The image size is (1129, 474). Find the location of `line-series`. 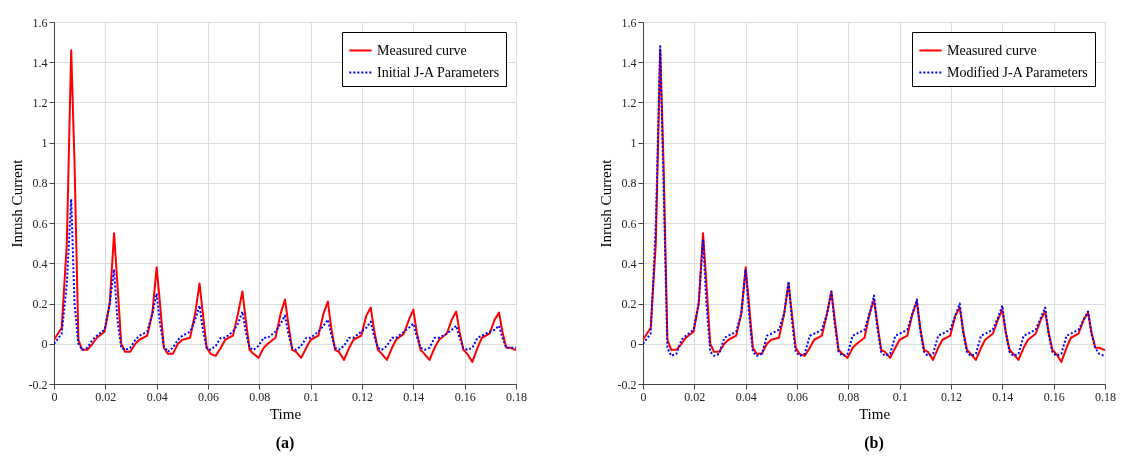

line-series is located at coordinates (285, 275).